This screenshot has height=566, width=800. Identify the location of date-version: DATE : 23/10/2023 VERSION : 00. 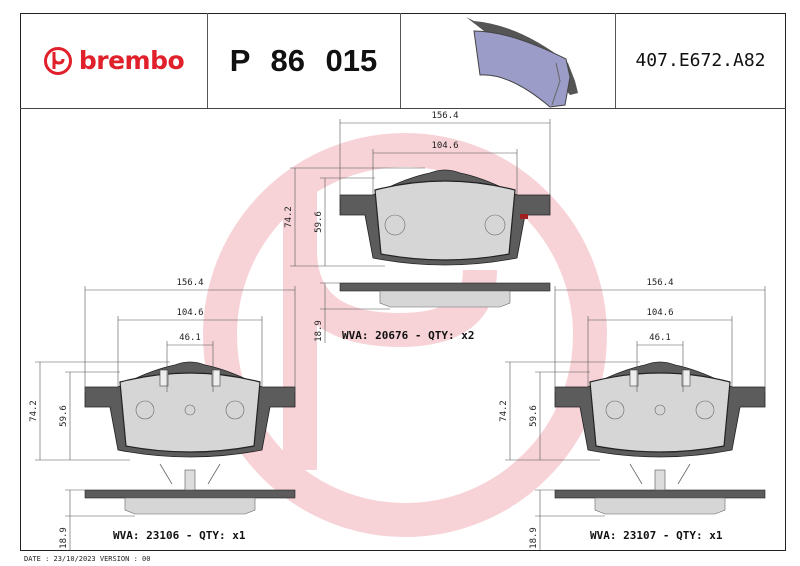
(87, 559).